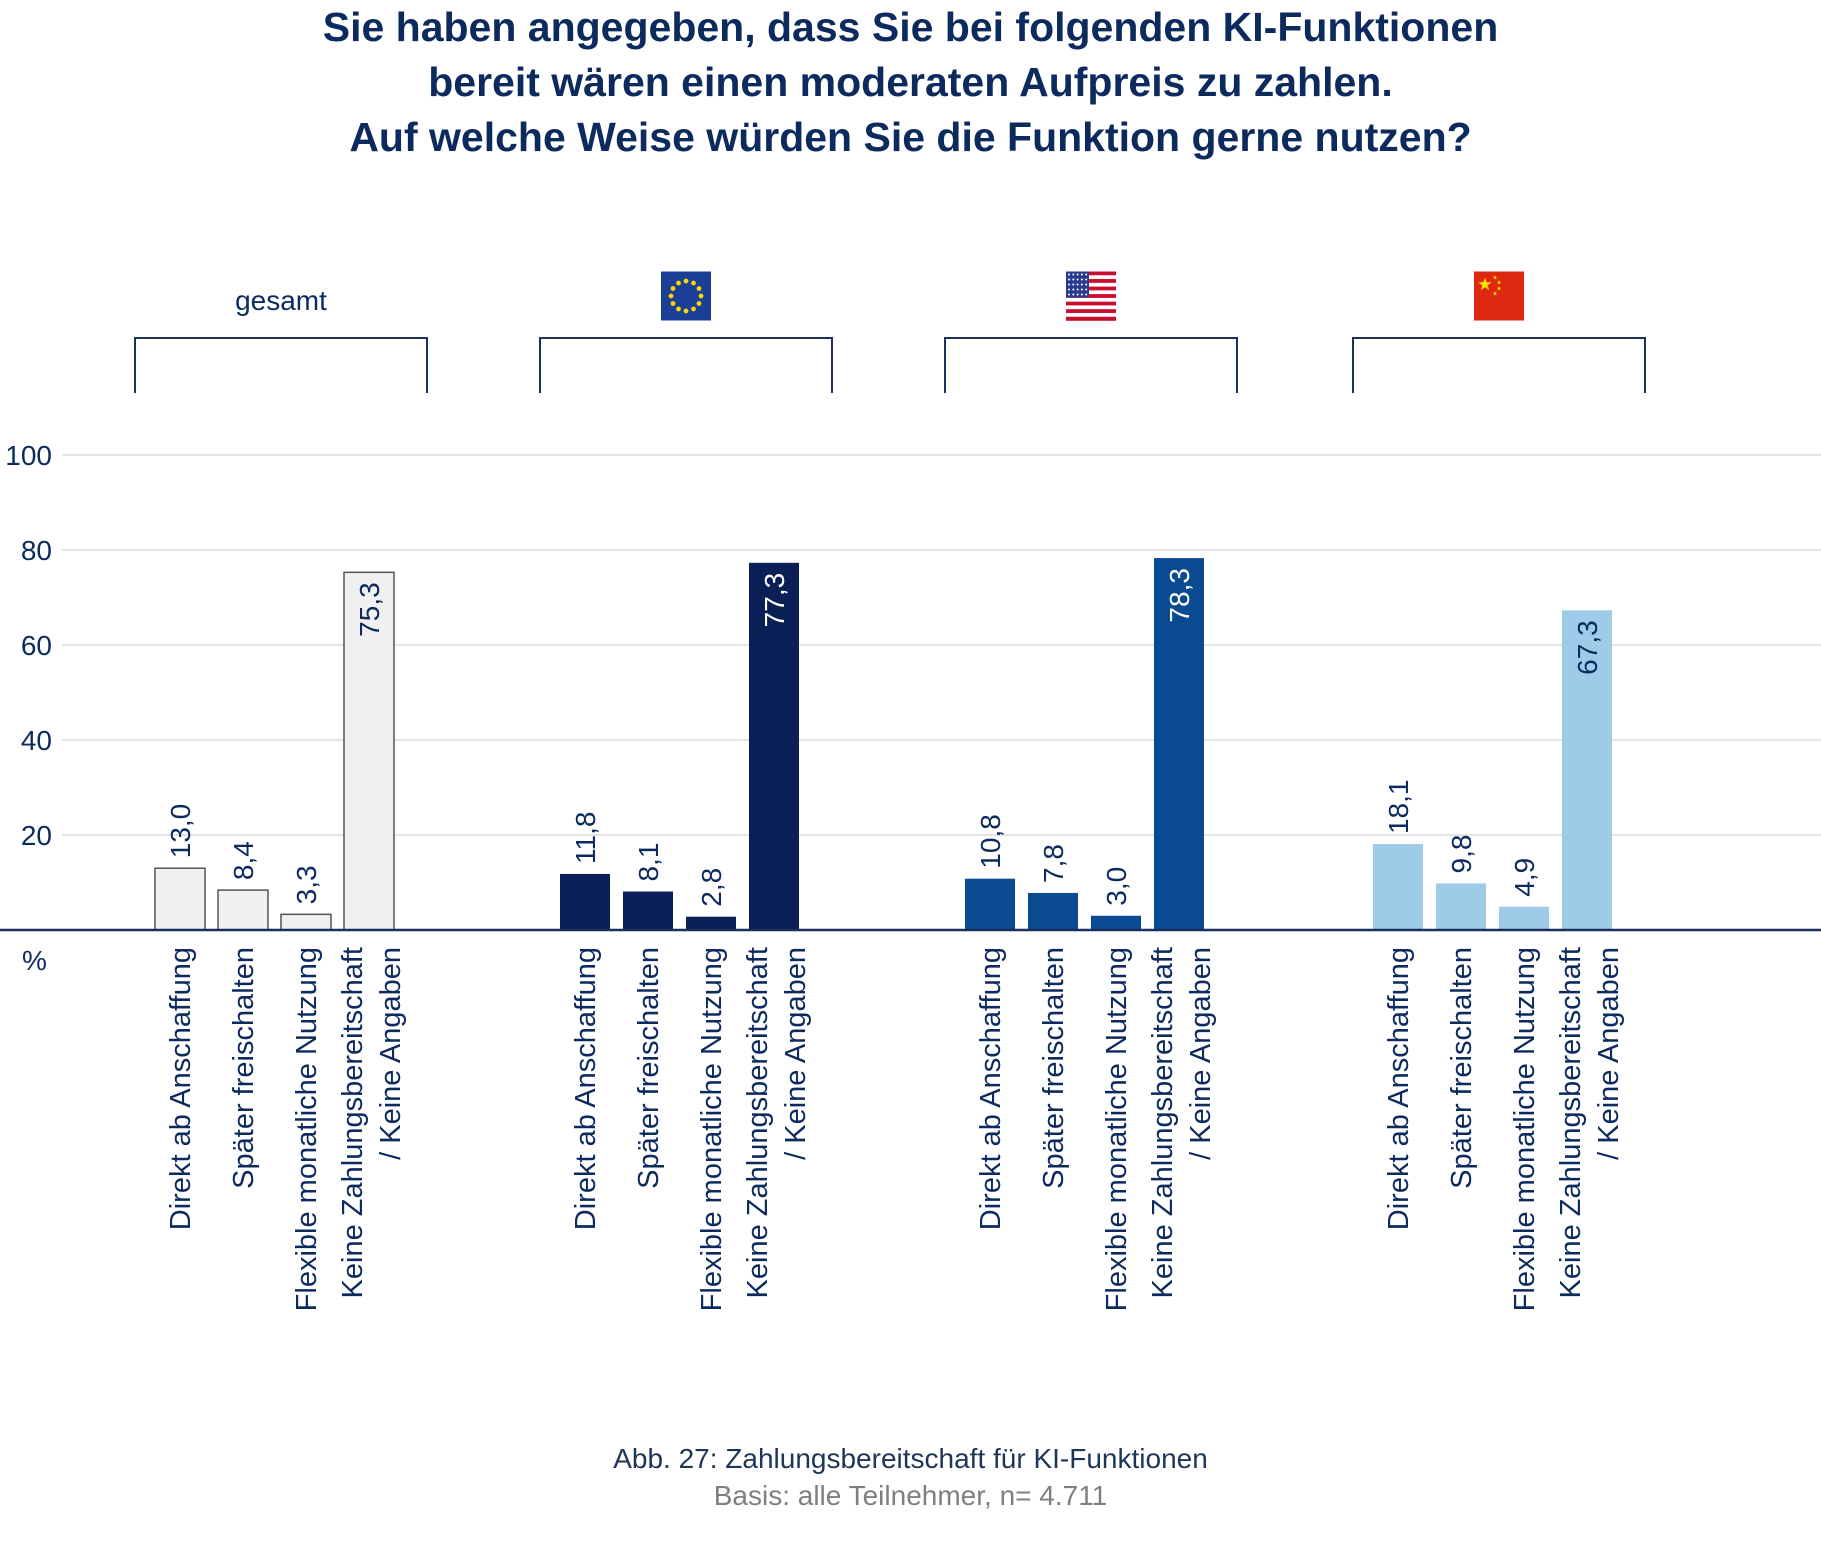 The image size is (1821, 1547). I want to click on data-label: 77,3, so click(774, 600).